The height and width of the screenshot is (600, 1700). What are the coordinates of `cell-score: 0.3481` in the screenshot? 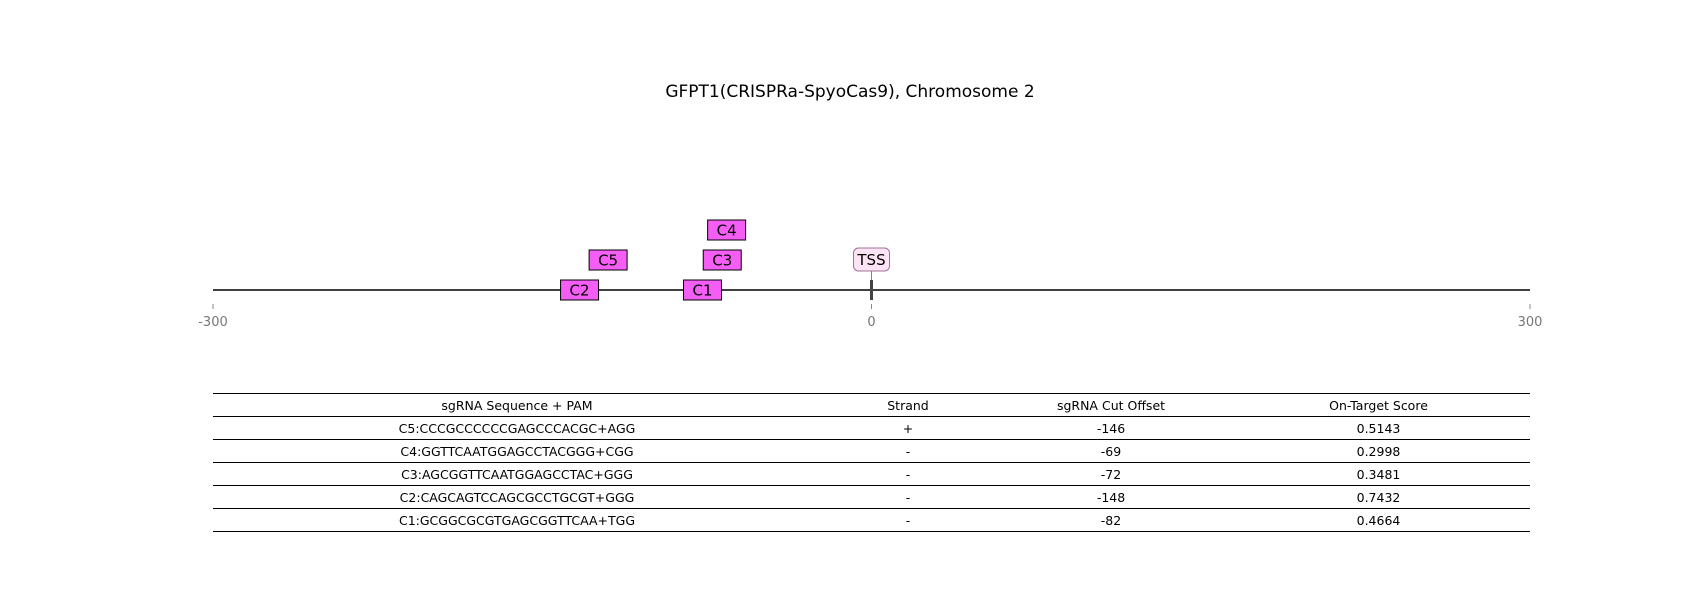 It's located at (1378, 474).